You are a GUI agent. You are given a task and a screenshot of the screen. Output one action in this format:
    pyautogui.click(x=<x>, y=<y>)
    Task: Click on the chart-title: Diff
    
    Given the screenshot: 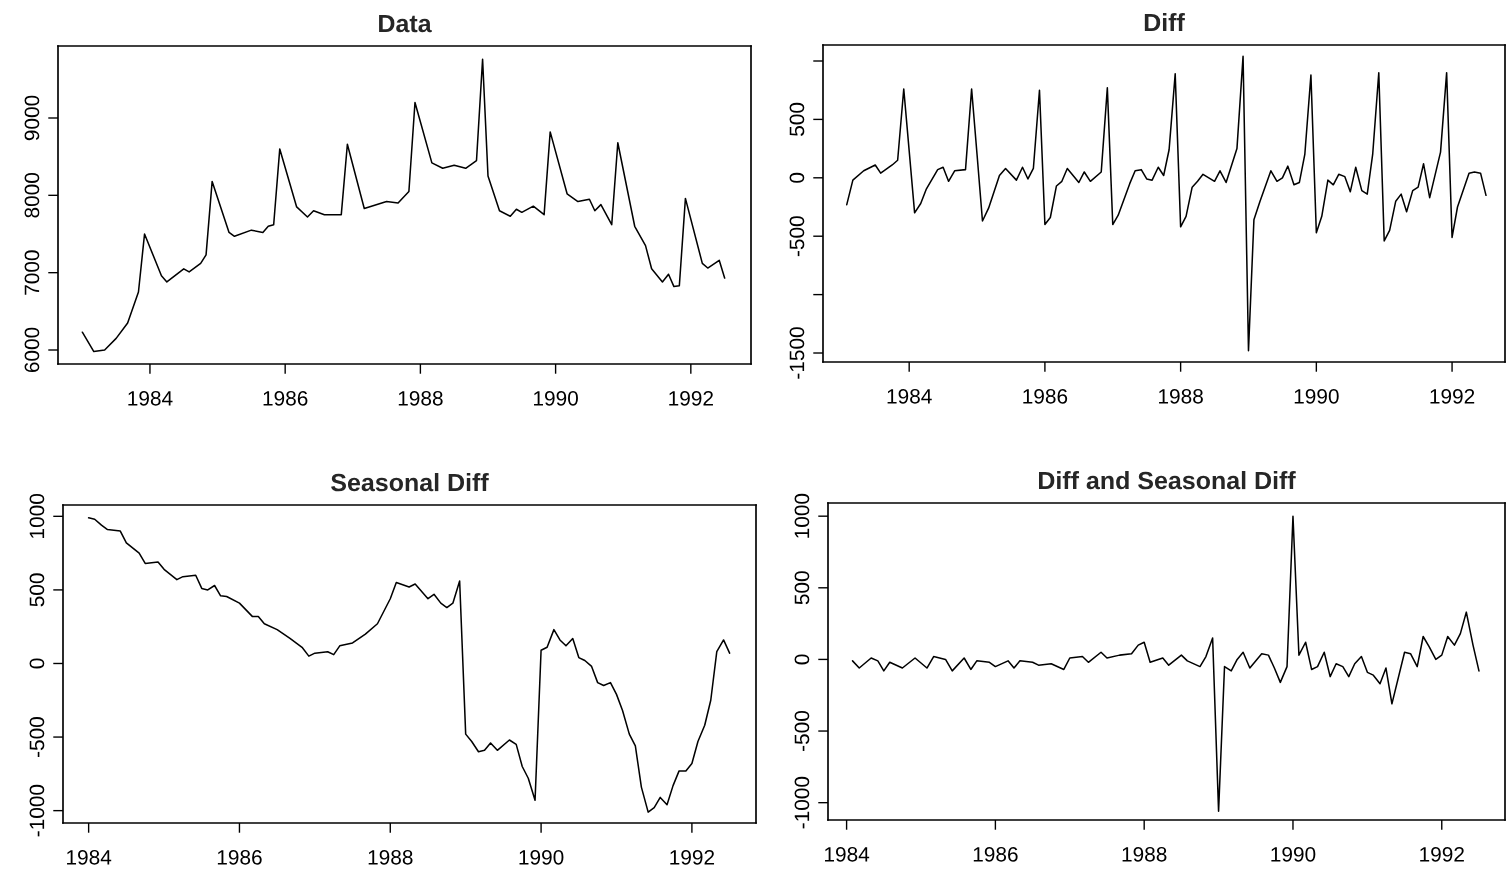 What is the action you would take?
    pyautogui.click(x=1164, y=22)
    